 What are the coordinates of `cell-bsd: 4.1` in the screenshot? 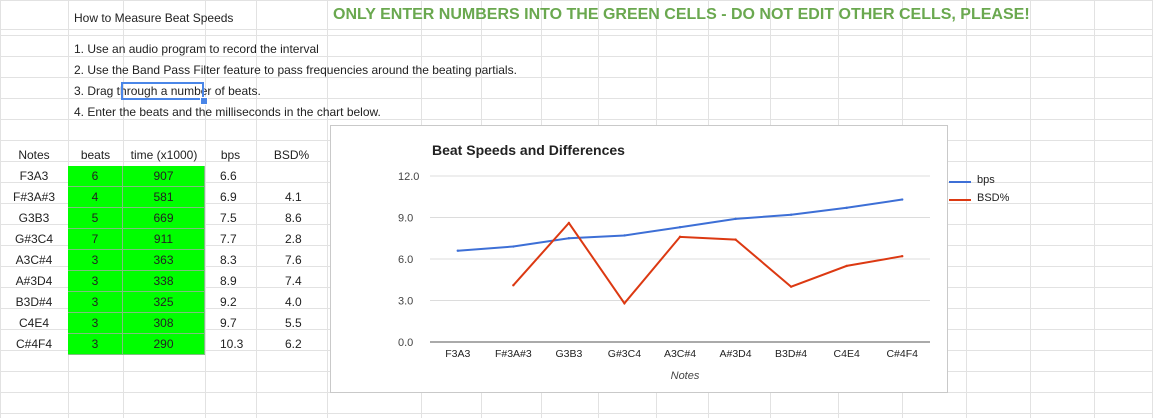 It's located at (293, 197).